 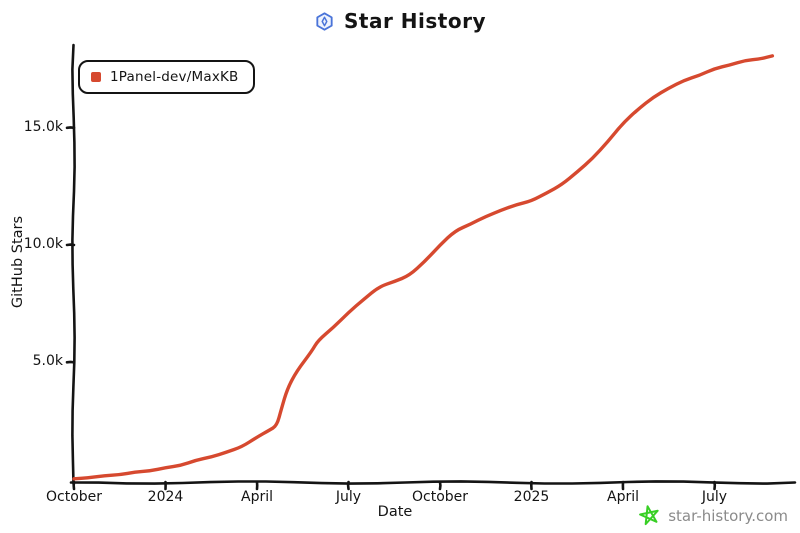 What do you see at coordinates (531, 497) in the screenshot?
I see `x-tick-label-5: 2025` at bounding box center [531, 497].